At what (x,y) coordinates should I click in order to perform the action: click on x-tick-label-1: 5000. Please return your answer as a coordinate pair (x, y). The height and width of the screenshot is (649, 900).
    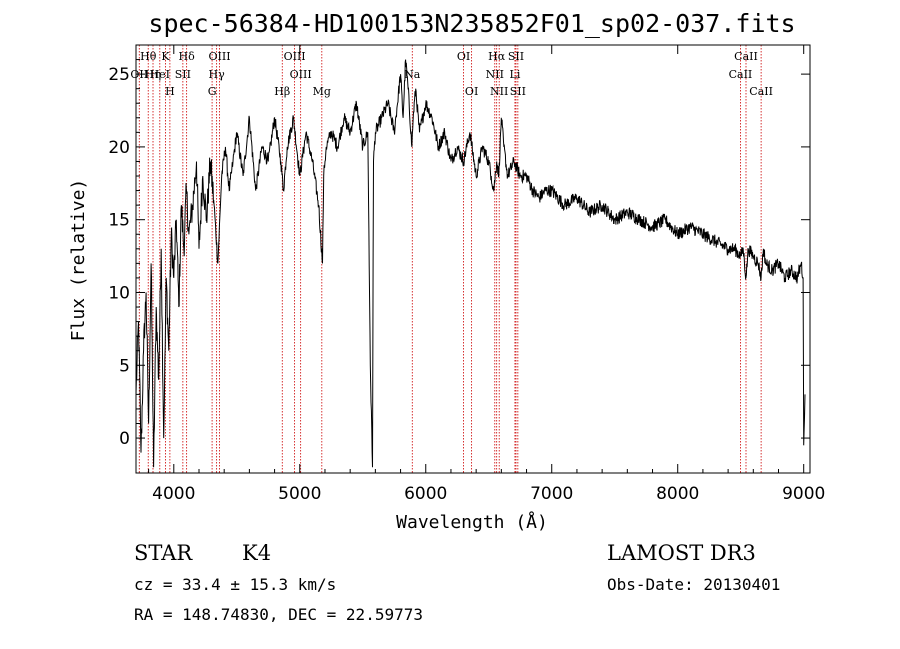
    Looking at the image, I should click on (299, 494).